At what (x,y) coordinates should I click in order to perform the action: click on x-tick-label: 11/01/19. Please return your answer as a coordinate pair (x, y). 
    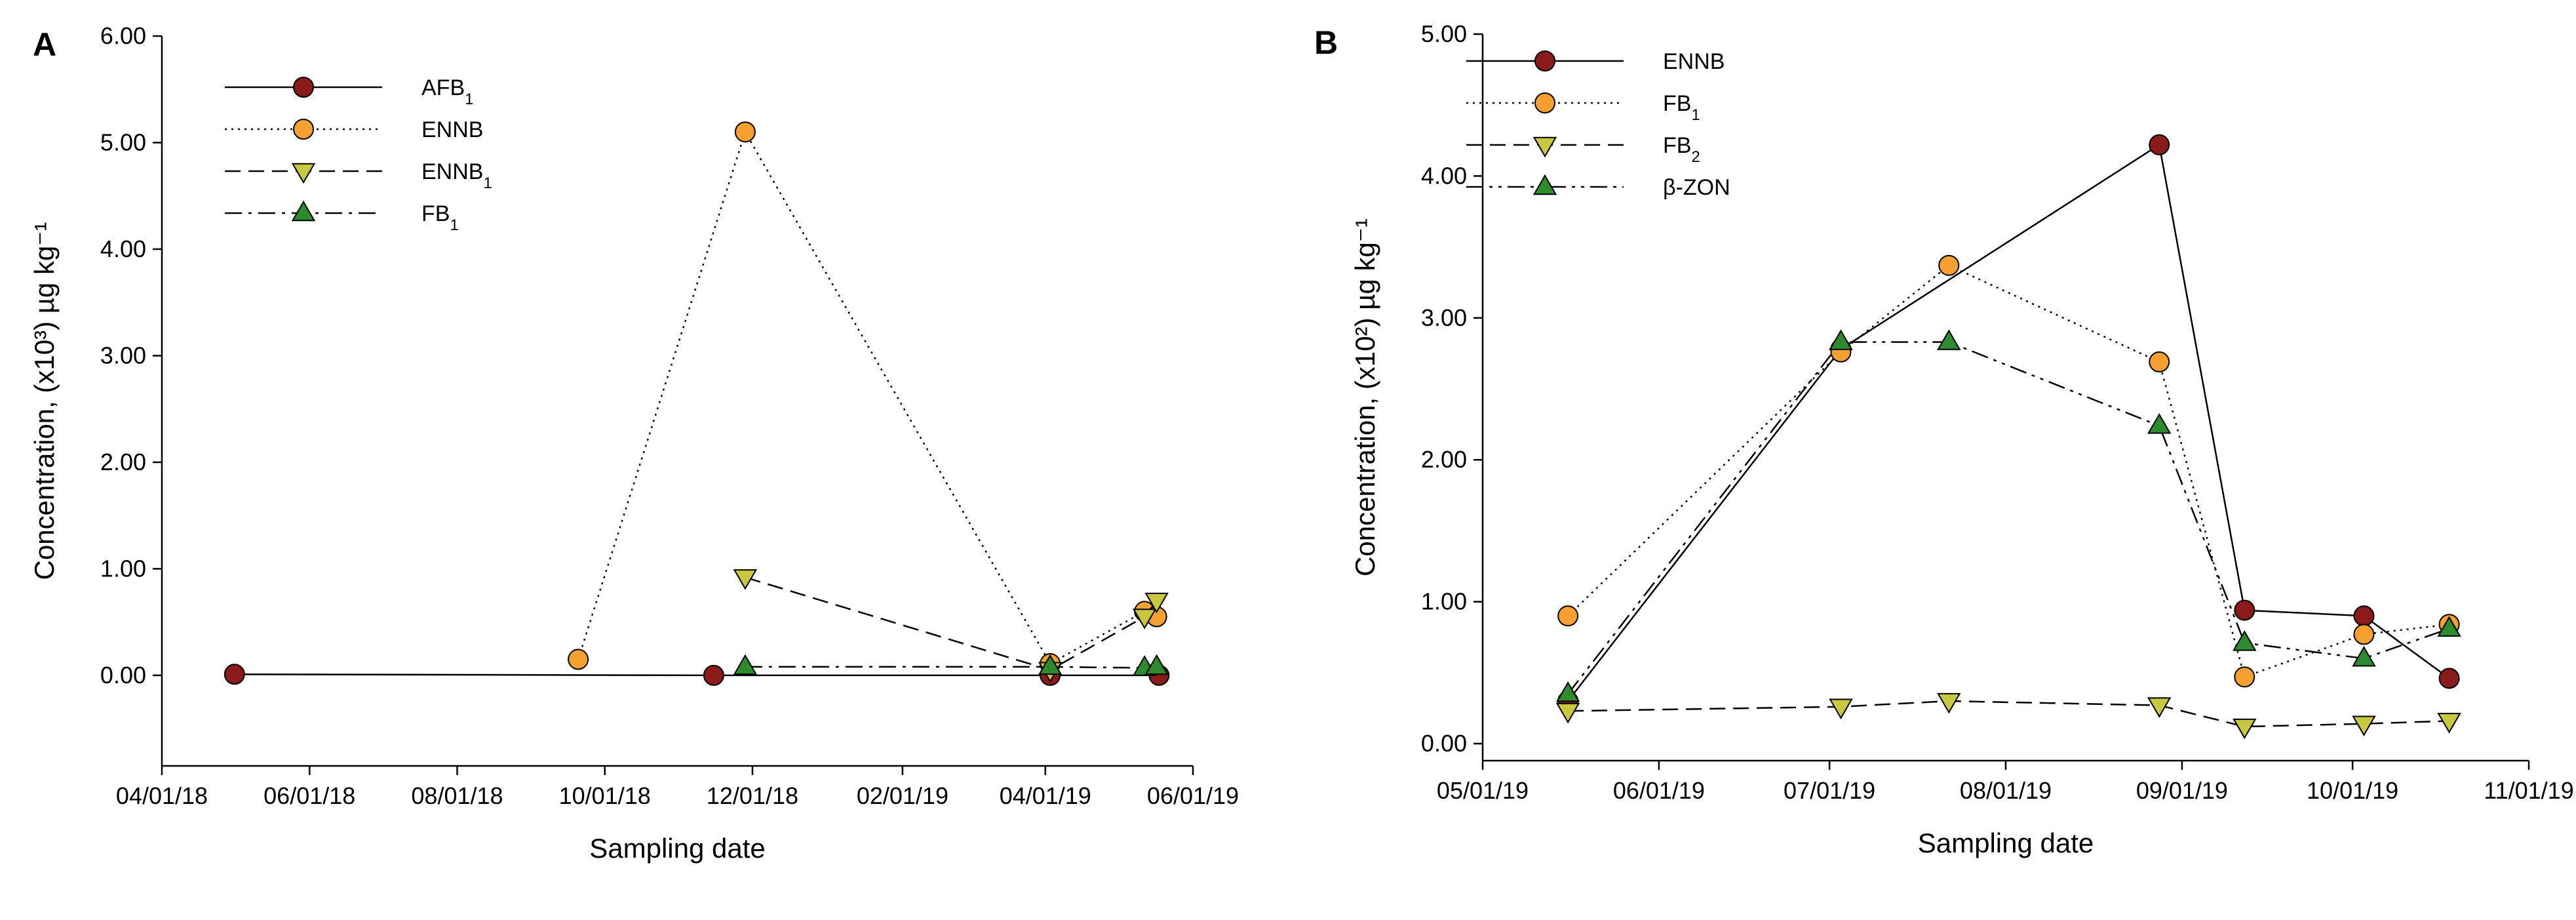
    Looking at the image, I should click on (2528, 790).